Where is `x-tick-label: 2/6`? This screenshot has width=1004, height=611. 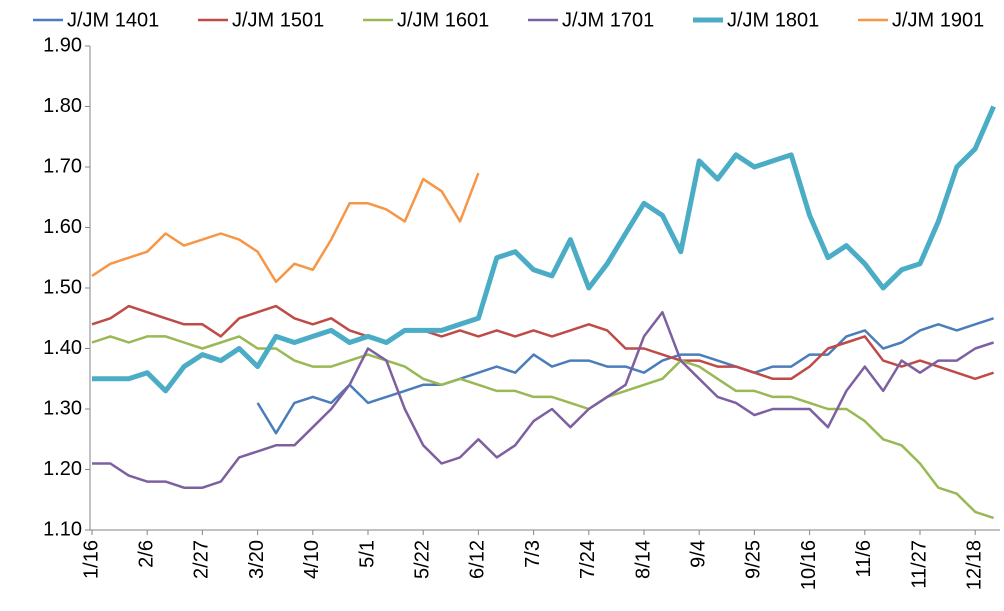 x-tick-label: 2/6 is located at coordinates (146, 554).